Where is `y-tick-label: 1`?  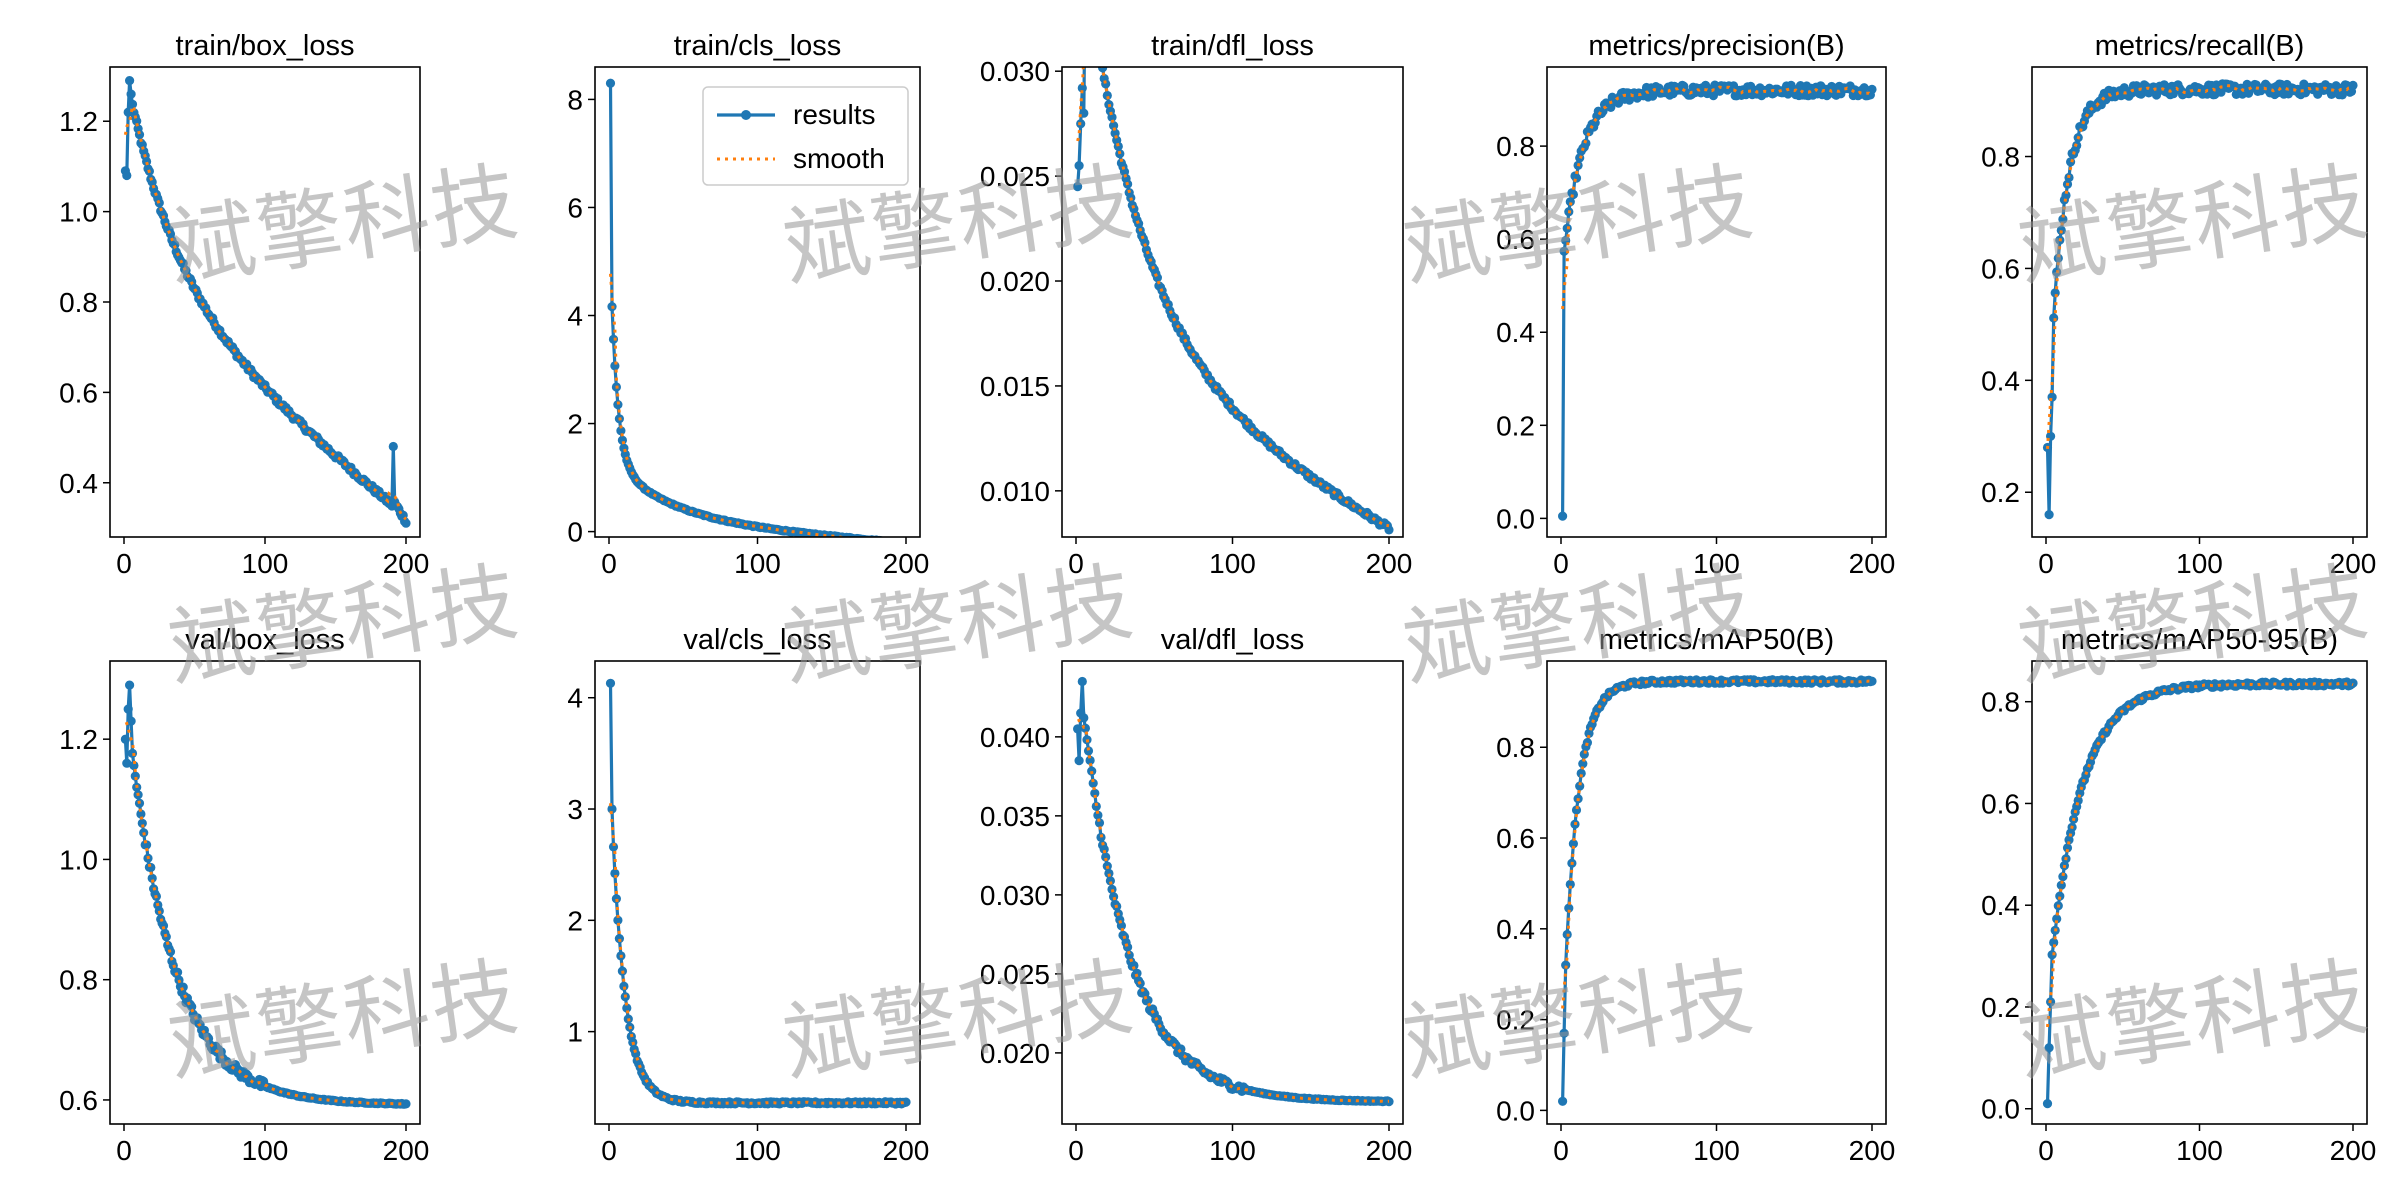
y-tick-label: 1 is located at coordinates (575, 1032).